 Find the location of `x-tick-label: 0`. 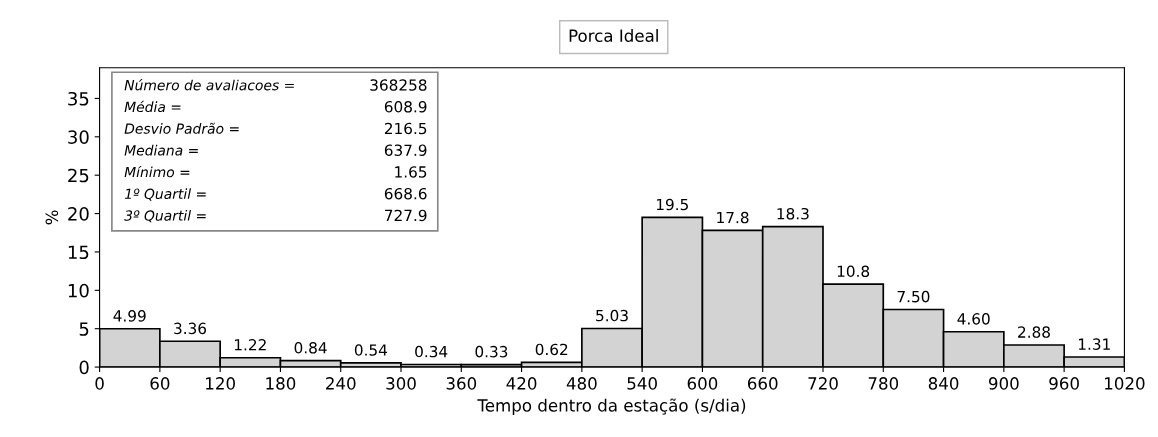

x-tick-label: 0 is located at coordinates (99, 383).